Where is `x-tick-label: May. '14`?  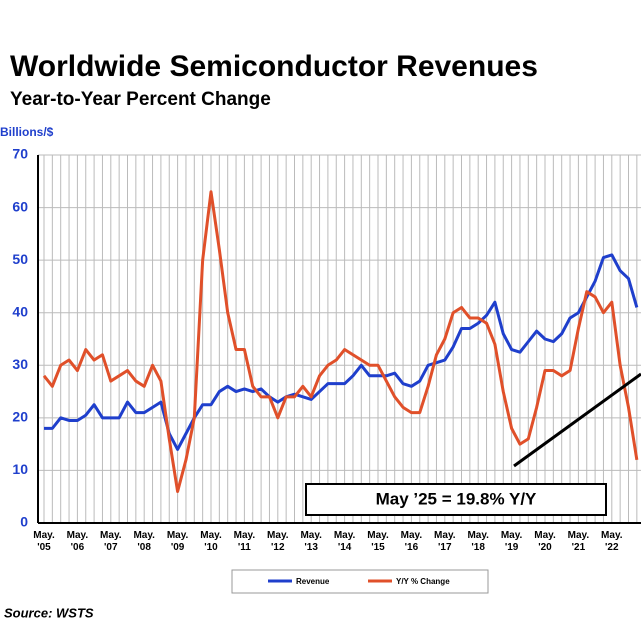 x-tick-label: May. '14 is located at coordinates (344, 541).